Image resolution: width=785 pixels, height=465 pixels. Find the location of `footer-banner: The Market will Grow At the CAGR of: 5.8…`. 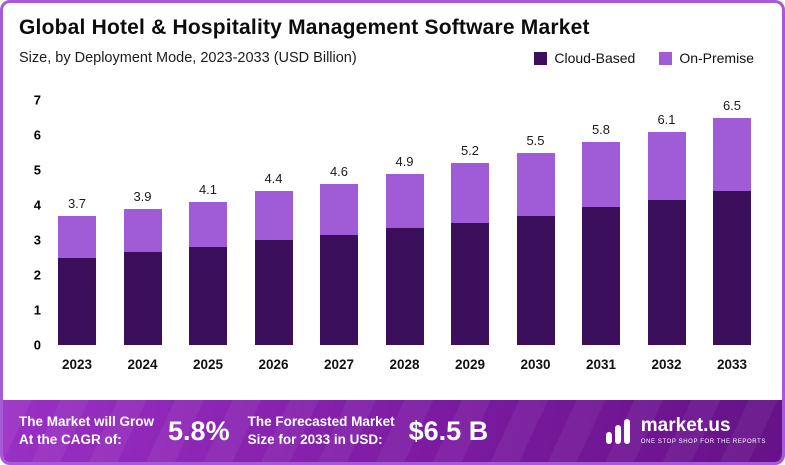

footer-banner: The Market will Grow At the CAGR of: 5.8… is located at coordinates (392, 431).